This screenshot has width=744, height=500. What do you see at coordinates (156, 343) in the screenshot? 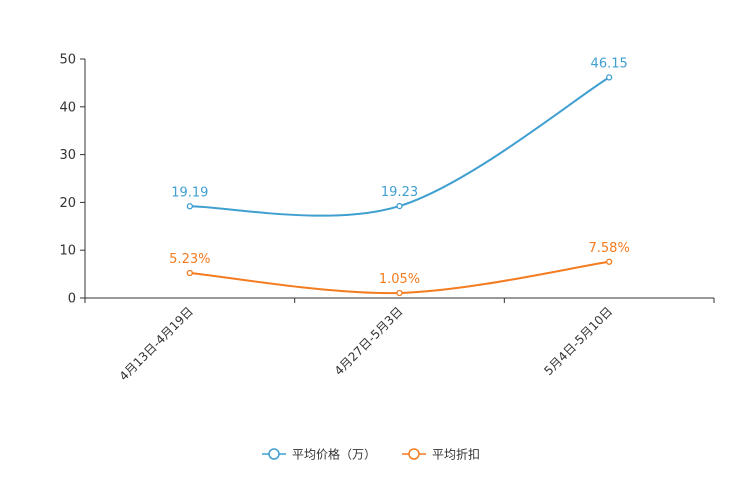
I see `x-category-label: 4月13日-4月19日` at bounding box center [156, 343].